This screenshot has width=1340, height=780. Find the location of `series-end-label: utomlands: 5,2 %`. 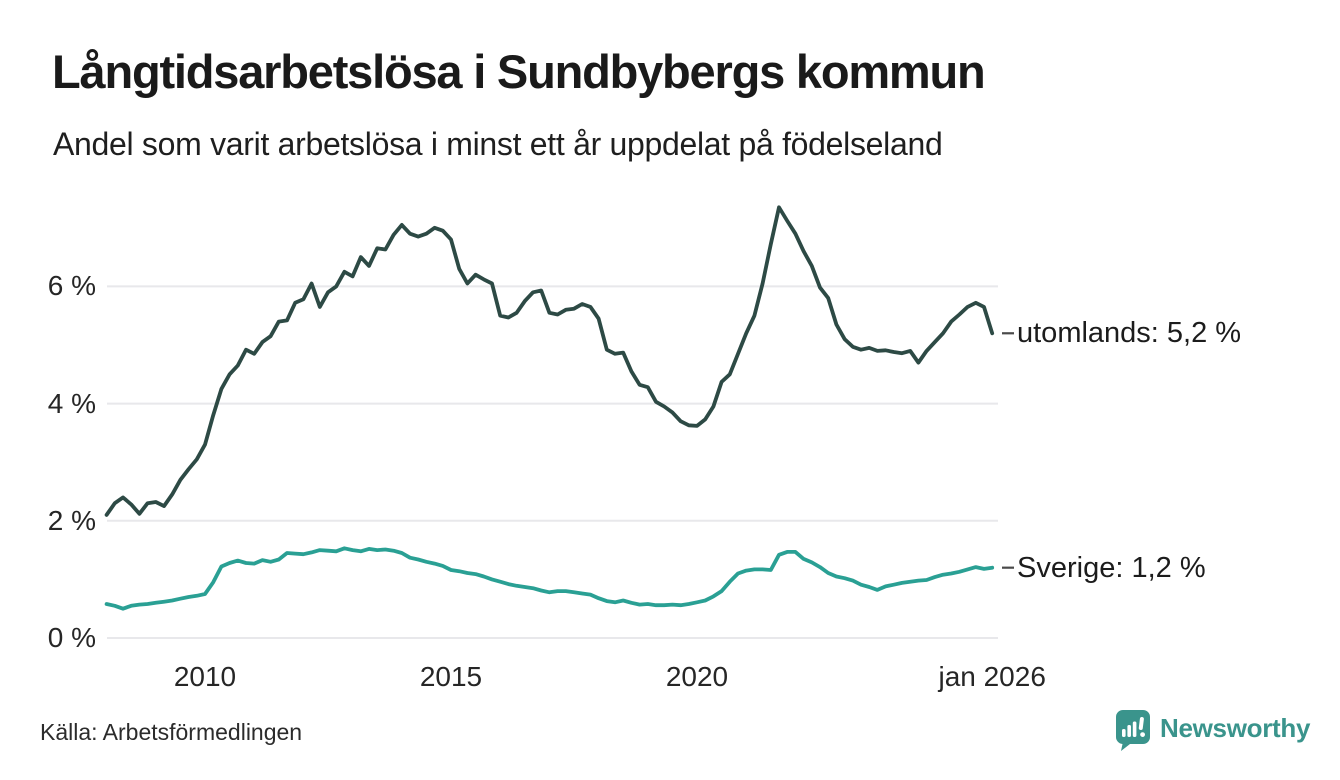

series-end-label: utomlands: 5,2 % is located at coordinates (1129, 333).